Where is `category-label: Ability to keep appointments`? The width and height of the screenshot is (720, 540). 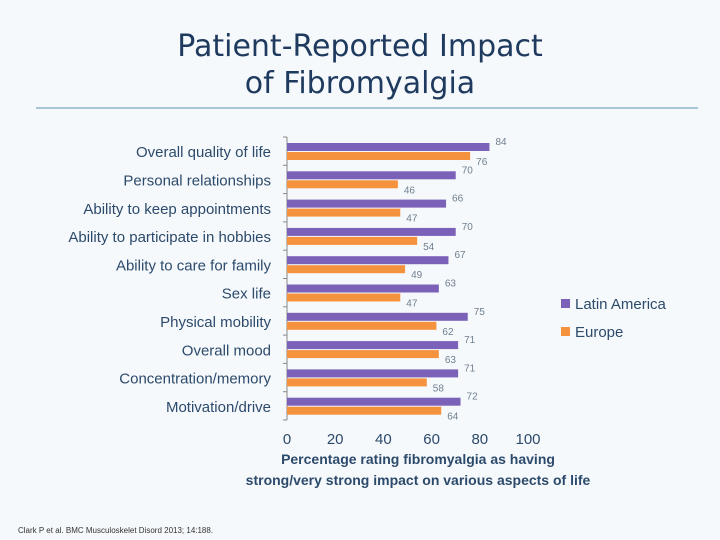
category-label: Ability to keep appointments is located at coordinates (177, 209).